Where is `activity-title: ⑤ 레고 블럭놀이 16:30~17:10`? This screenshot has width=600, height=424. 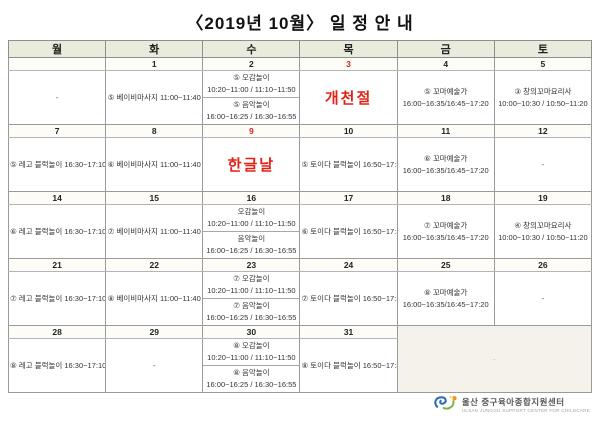
activity-title: ⑤ 레고 블럭놀이 16:30~17:10 is located at coordinates (58, 164).